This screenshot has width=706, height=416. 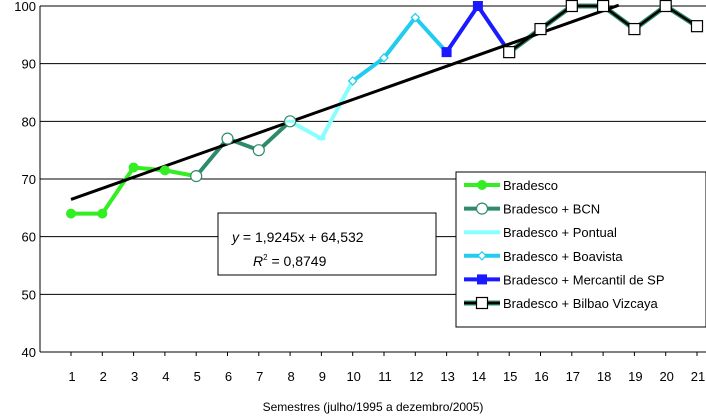 What do you see at coordinates (386, 368) in the screenshot?
I see `x-tick-labels: 1 2 3 4 5 6 7 8 9 10 11 12 13 14 15 16 17 18 19 20 21` at bounding box center [386, 368].